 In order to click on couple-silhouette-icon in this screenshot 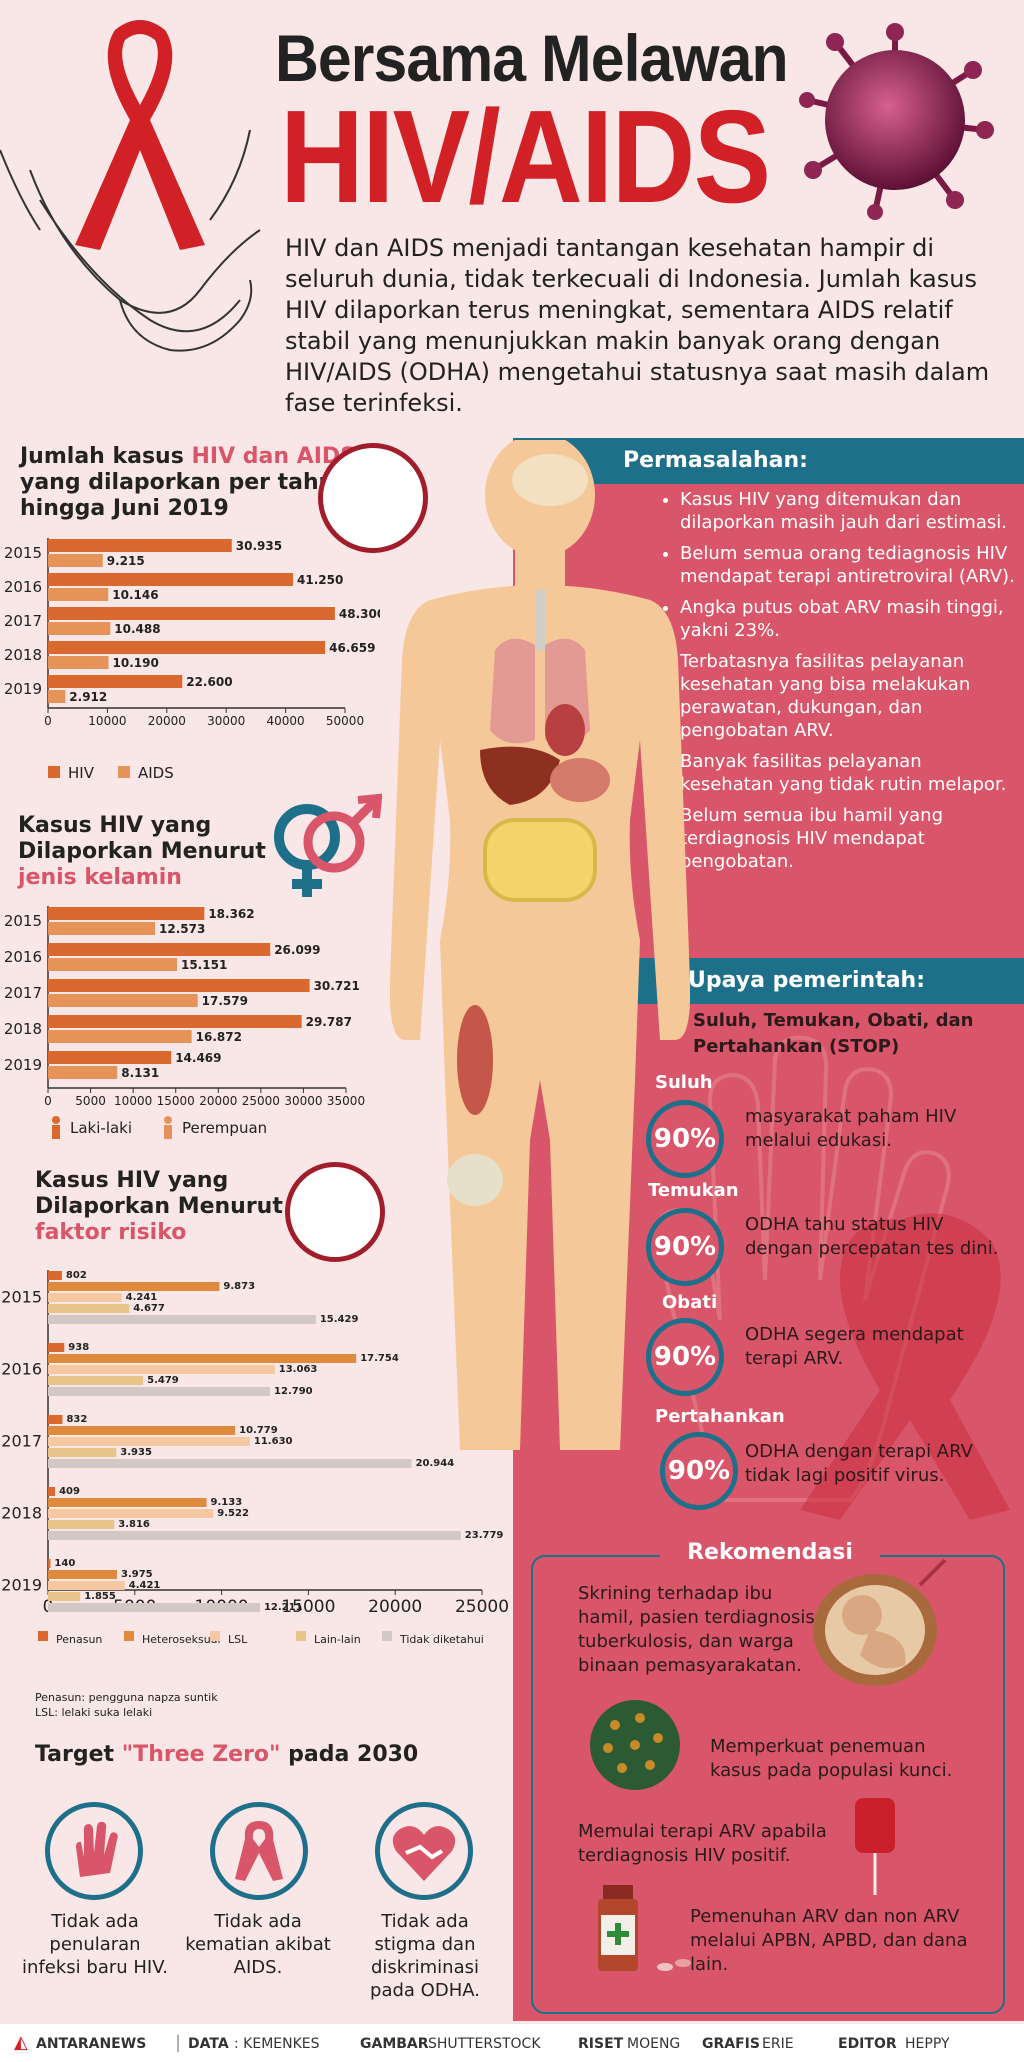, I will do `click(373, 498)`.